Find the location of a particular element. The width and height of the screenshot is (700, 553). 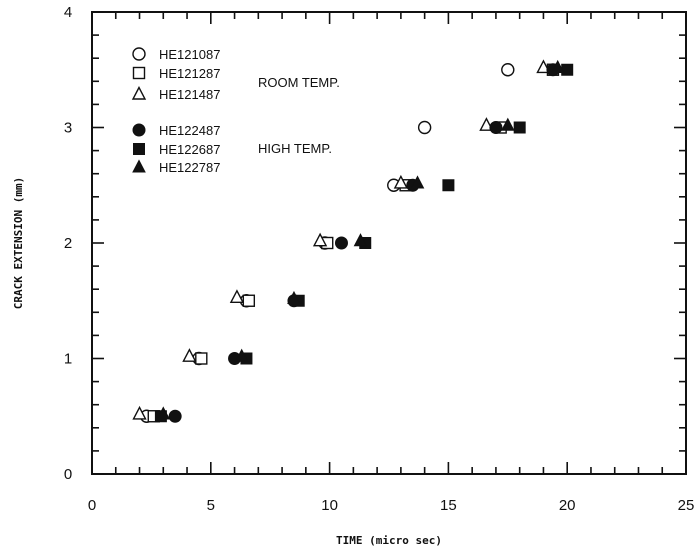

y-tick-label: 3 is located at coordinates (68, 128).